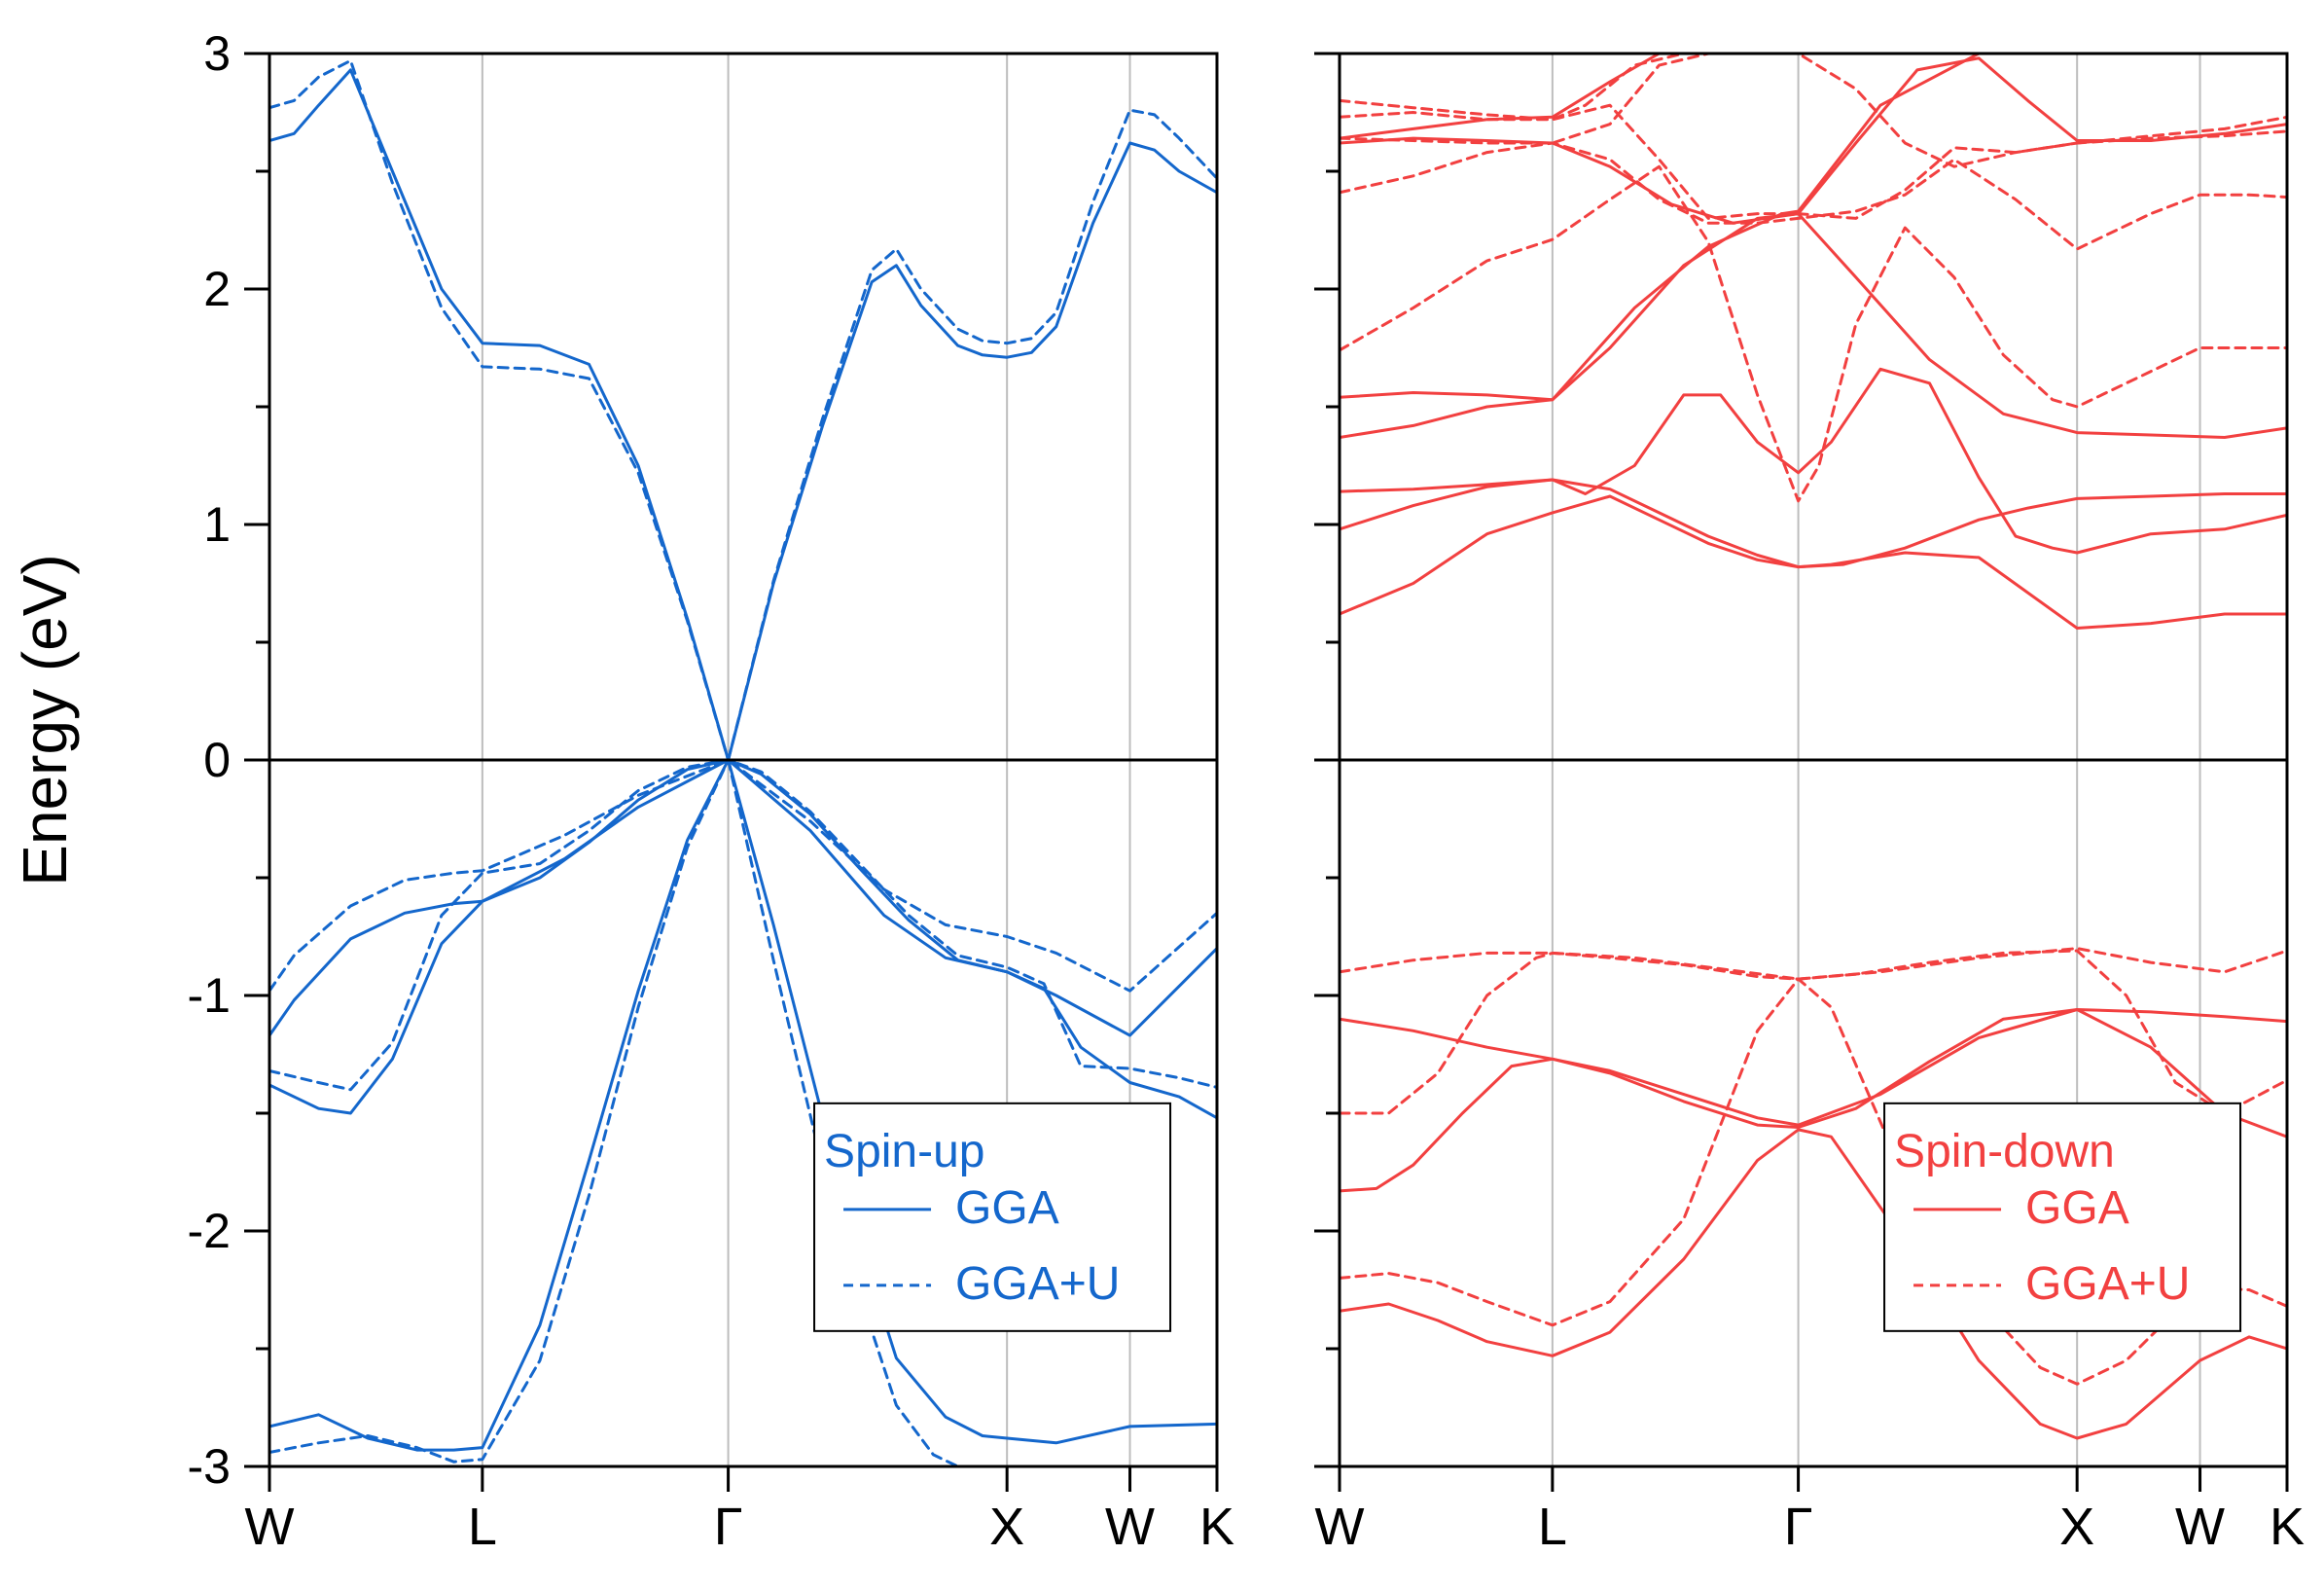 This screenshot has height=1591, width=2324. Describe the element at coordinates (482, 1527) in the screenshot. I see `spin-up-x-tick-label: L` at that location.